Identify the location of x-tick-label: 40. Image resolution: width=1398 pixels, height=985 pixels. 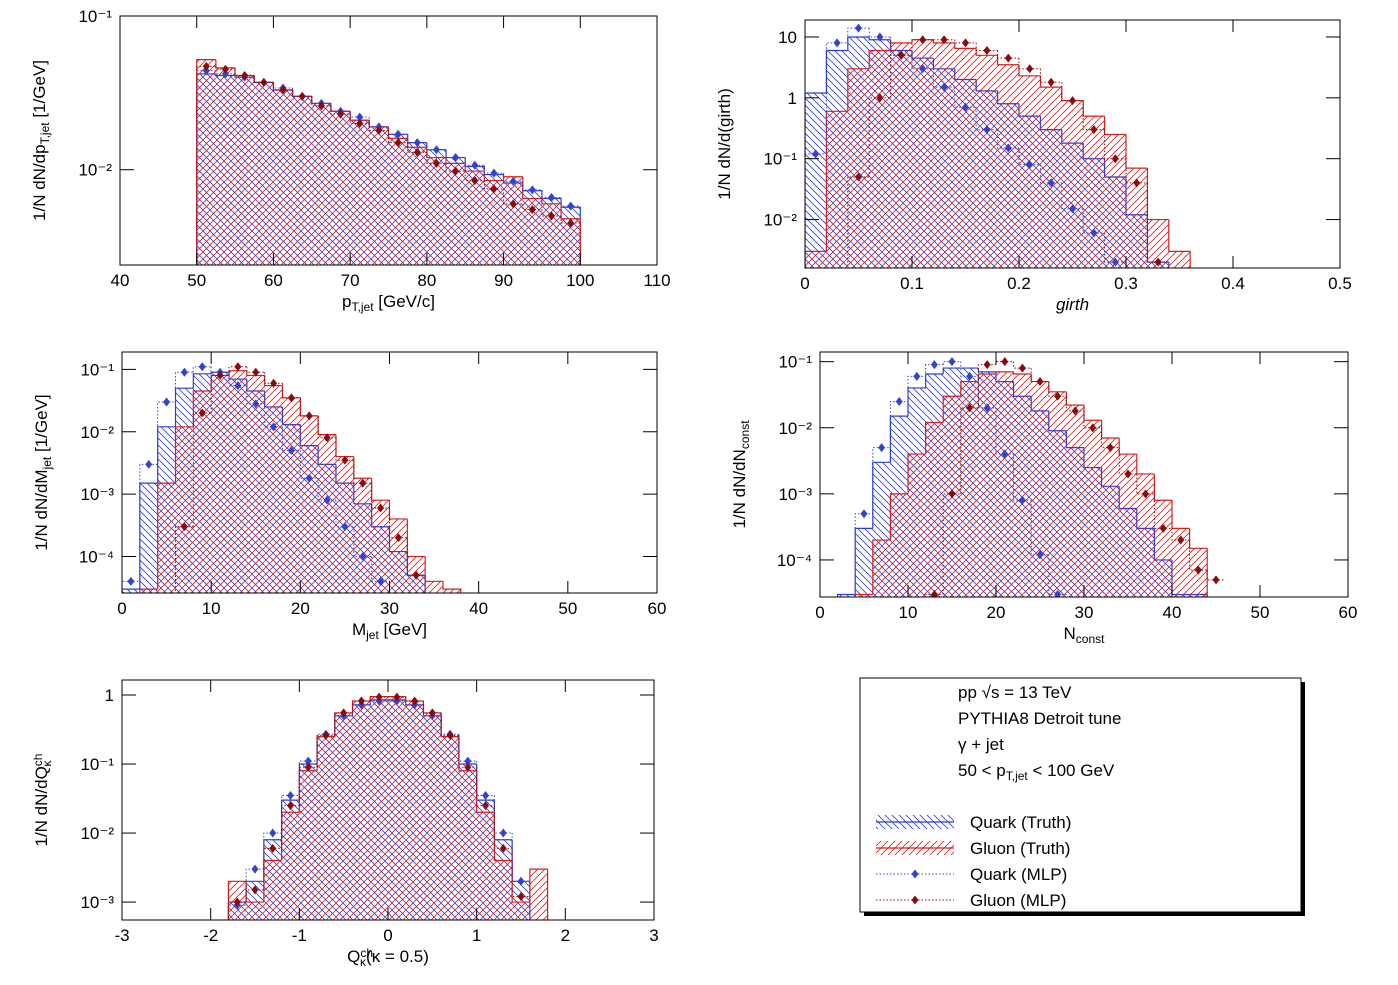
(120, 280).